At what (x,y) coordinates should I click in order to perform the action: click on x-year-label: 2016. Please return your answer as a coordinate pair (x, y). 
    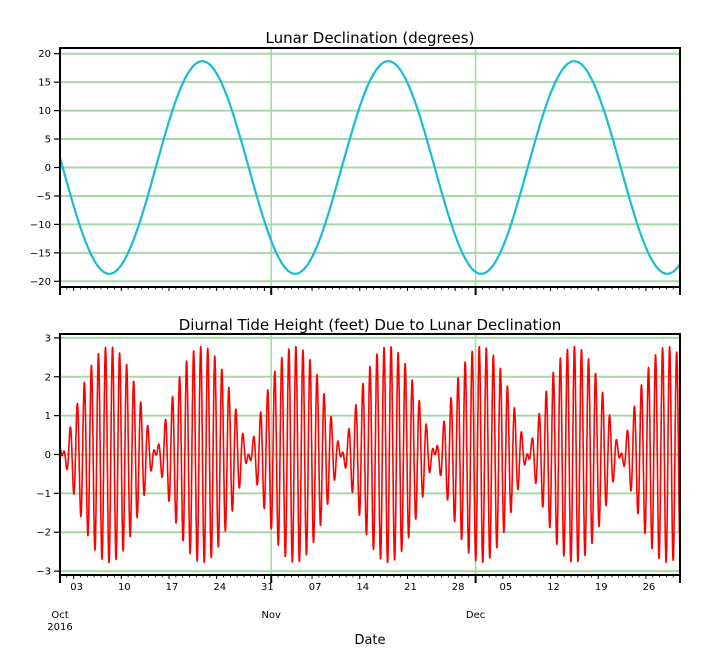
    Looking at the image, I should click on (59, 627).